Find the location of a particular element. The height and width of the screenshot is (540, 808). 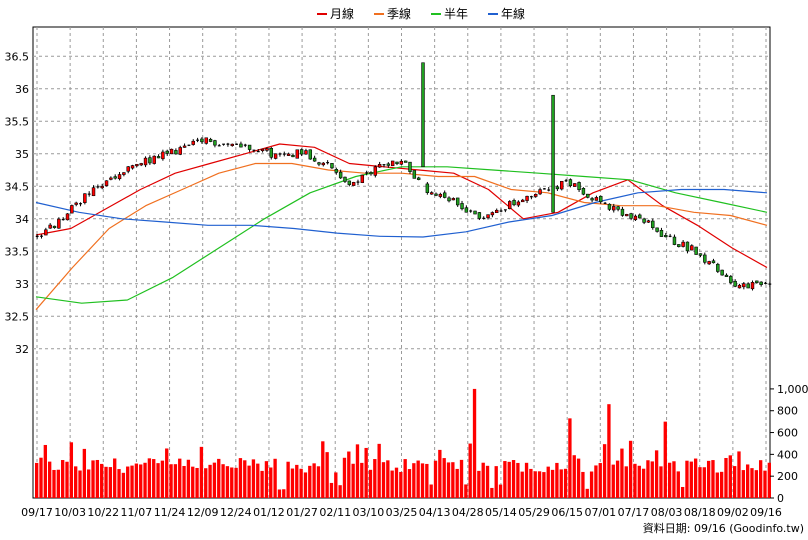

volume-tick-label: 800 is located at coordinates (787, 411).